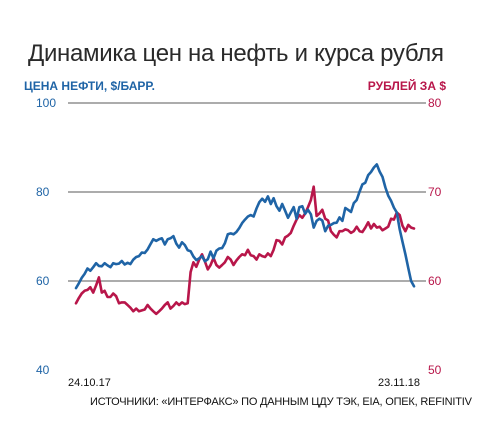 Image resolution: width=491 pixels, height=444 pixels. I want to click on right-tick-label: 70, so click(435, 192).